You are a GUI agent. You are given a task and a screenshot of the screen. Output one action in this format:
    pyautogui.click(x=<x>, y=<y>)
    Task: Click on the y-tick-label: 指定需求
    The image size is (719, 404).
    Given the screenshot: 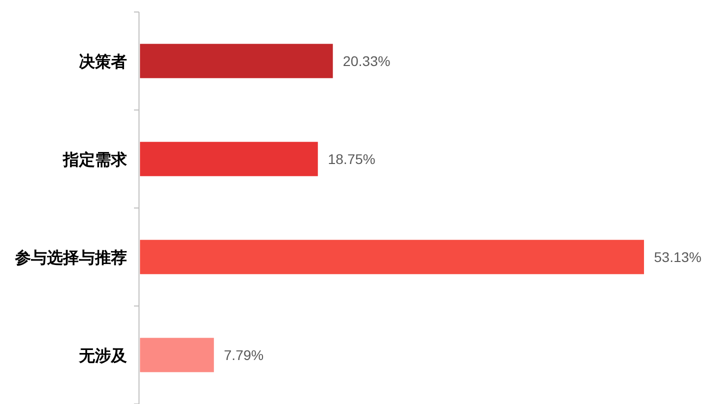 What is the action you would take?
    pyautogui.click(x=95, y=159)
    